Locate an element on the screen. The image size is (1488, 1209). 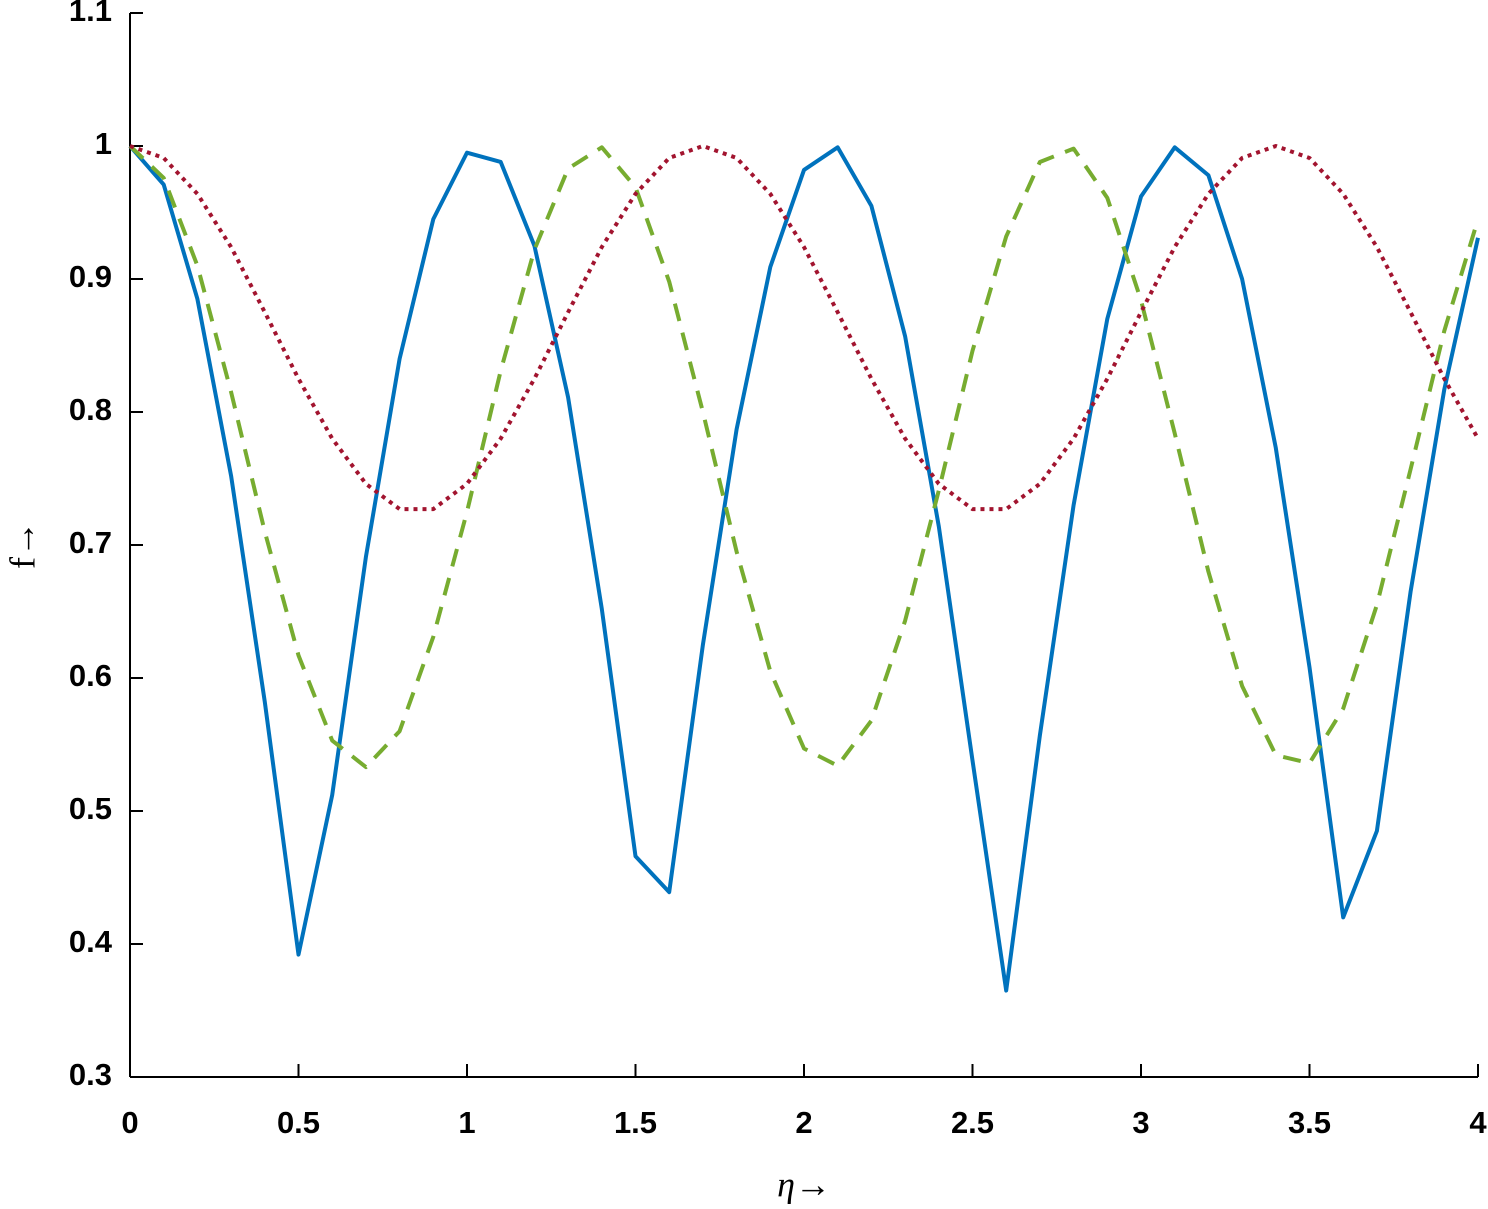
x-tick-label: 1.5 is located at coordinates (635, 1122).